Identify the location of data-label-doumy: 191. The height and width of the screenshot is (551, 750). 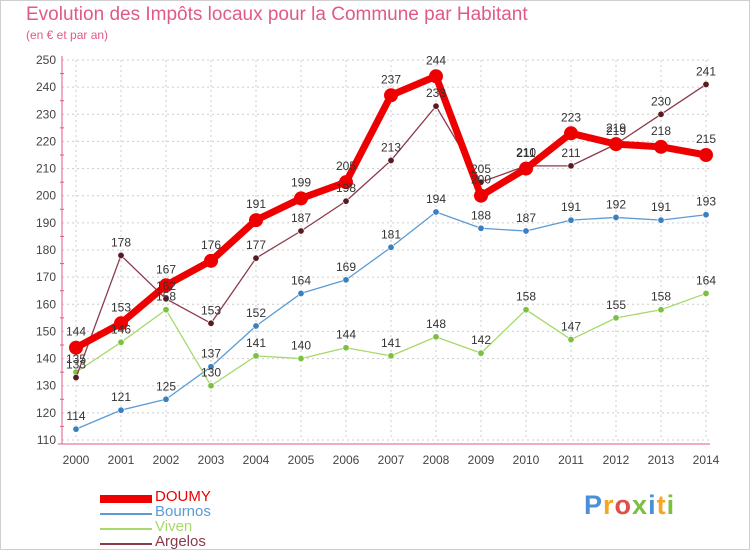
(256, 204).